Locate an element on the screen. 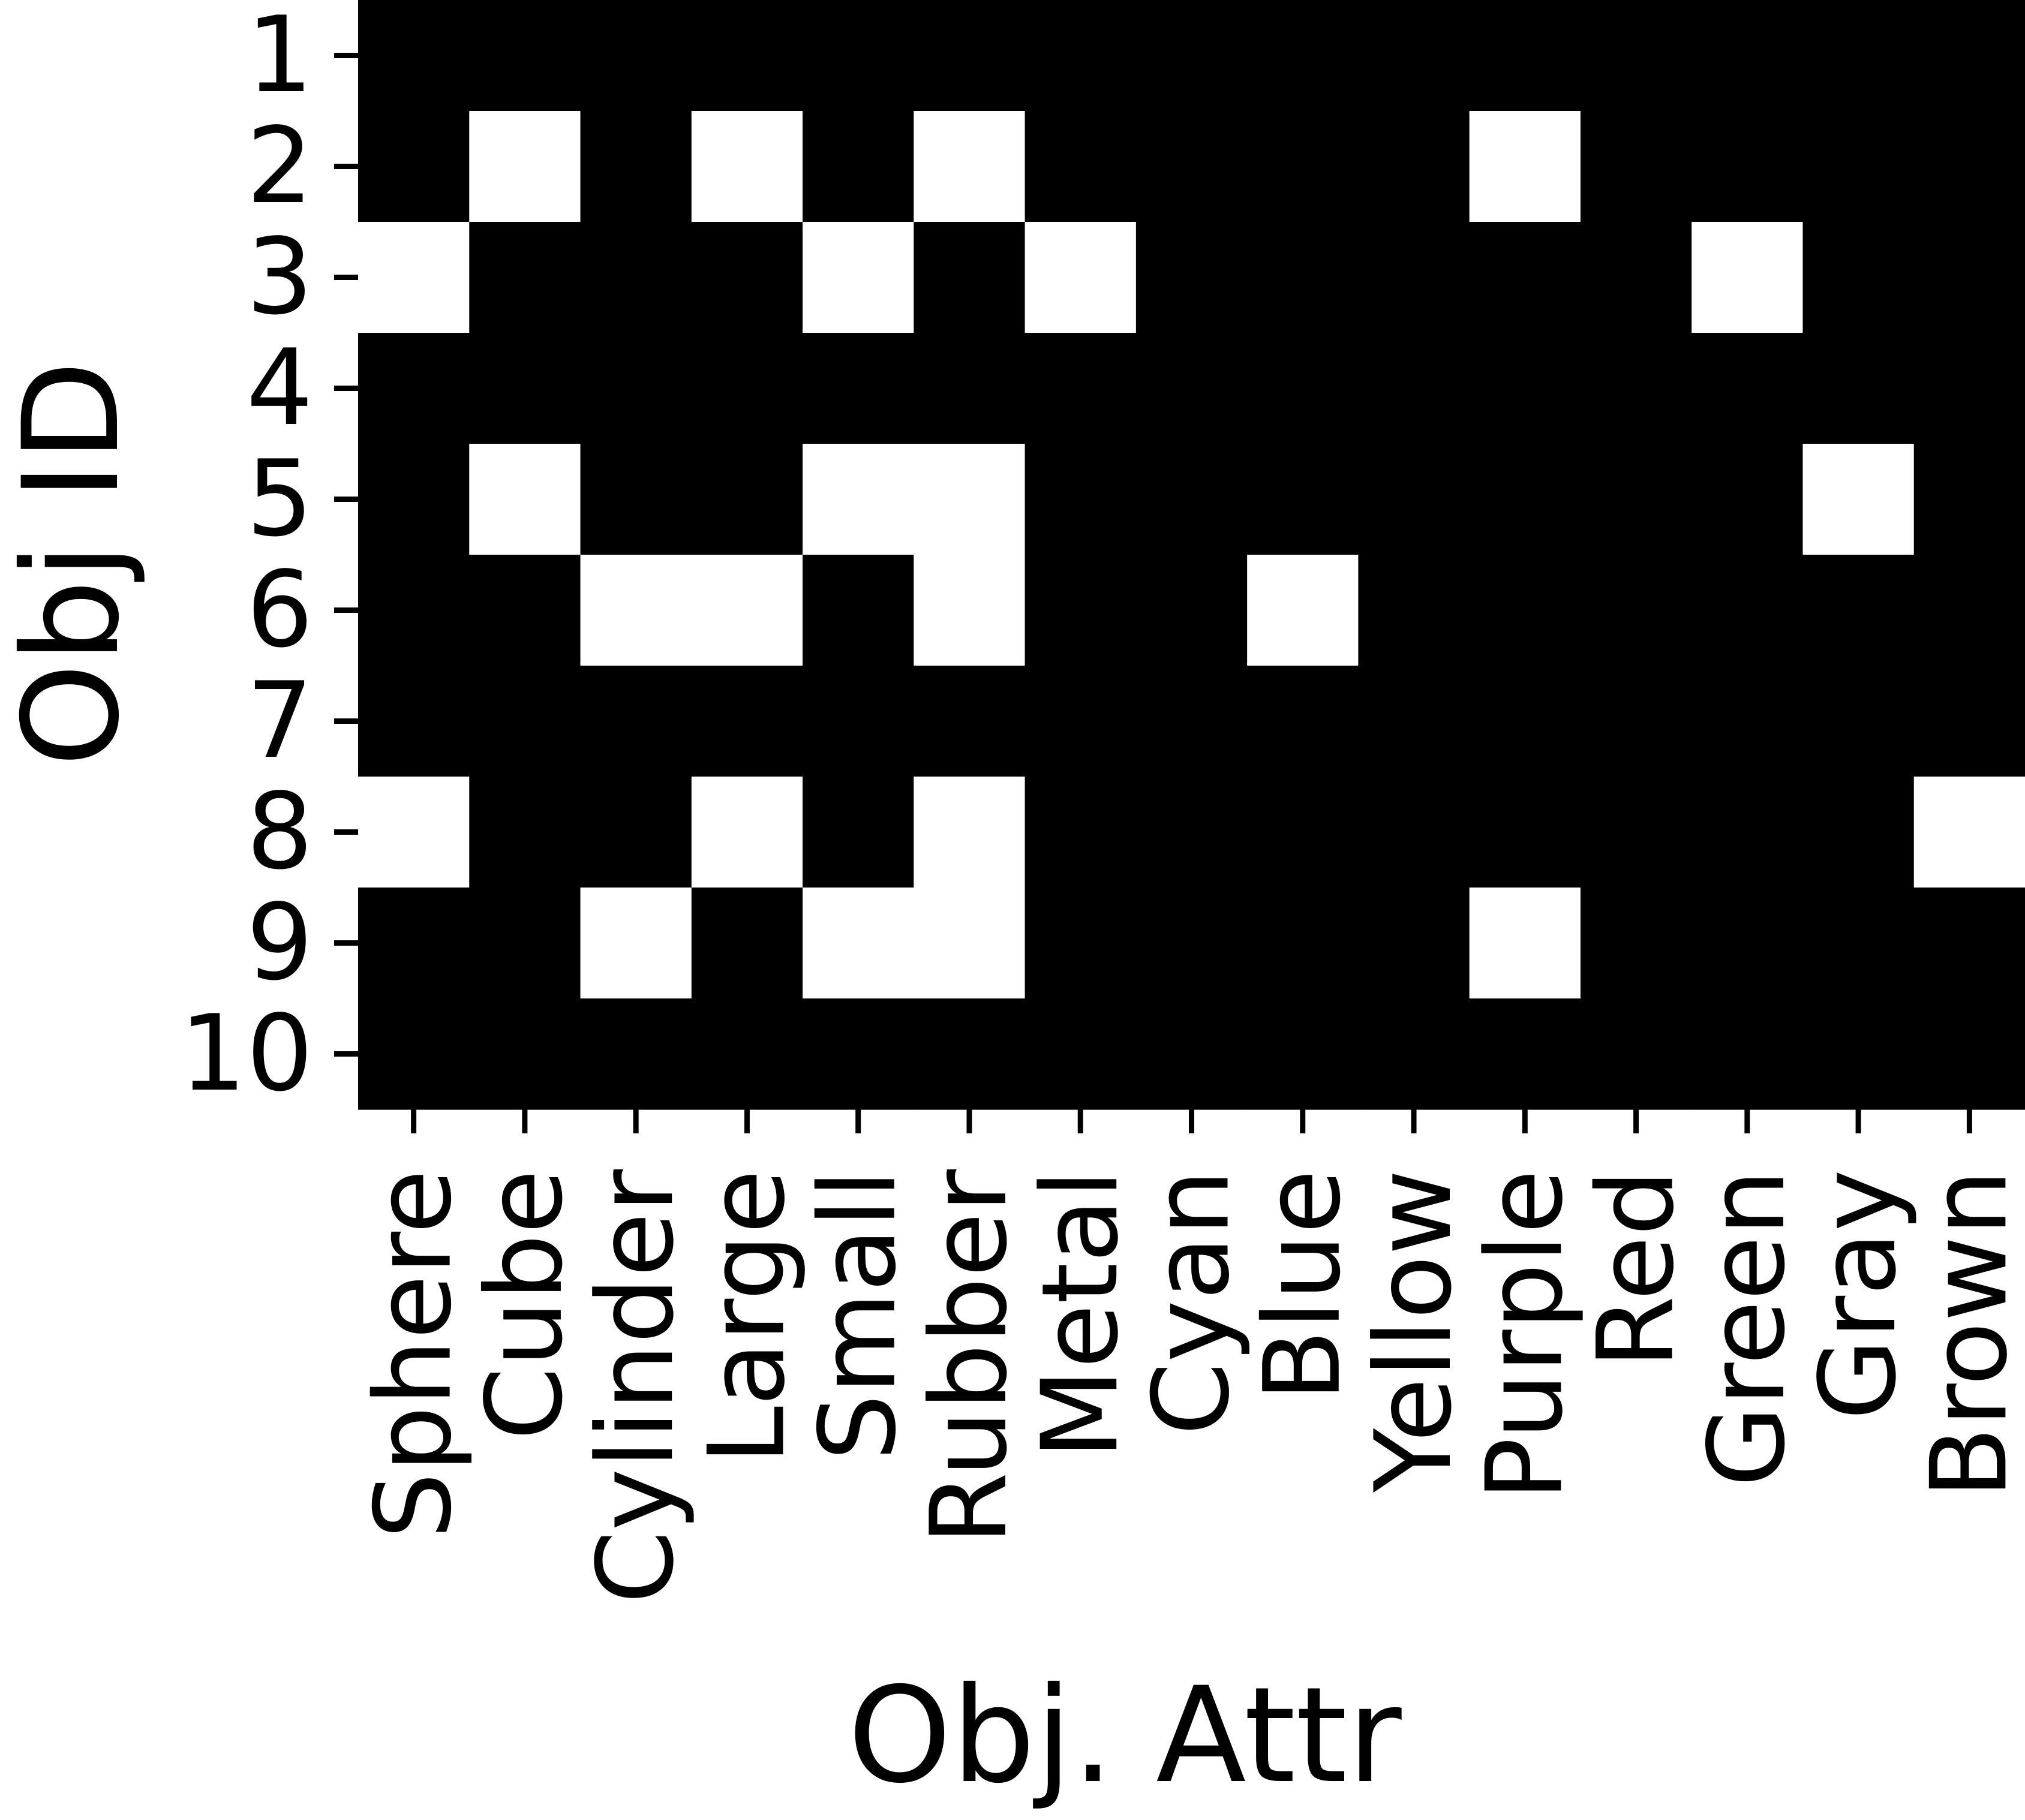 This screenshot has height=1820, width=2025. x-tick-label: Cylinder is located at coordinates (636, 1386).